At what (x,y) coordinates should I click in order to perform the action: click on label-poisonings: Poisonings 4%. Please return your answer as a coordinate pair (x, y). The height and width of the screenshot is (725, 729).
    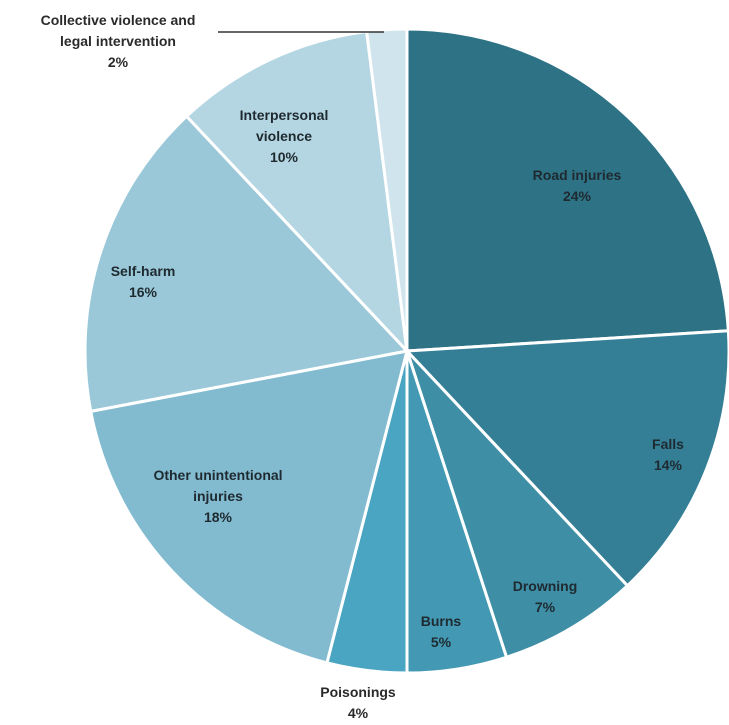
    Looking at the image, I should click on (358, 702).